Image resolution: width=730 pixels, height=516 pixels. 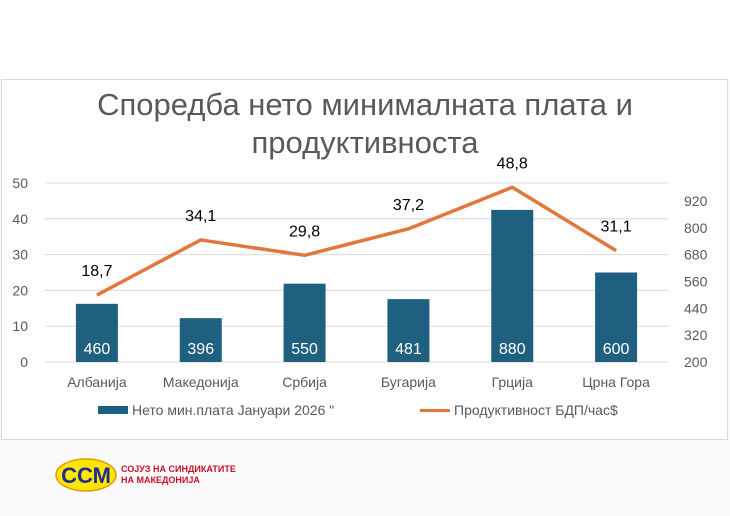 I want to click on left-axis-tick: 30, so click(x=20, y=255).